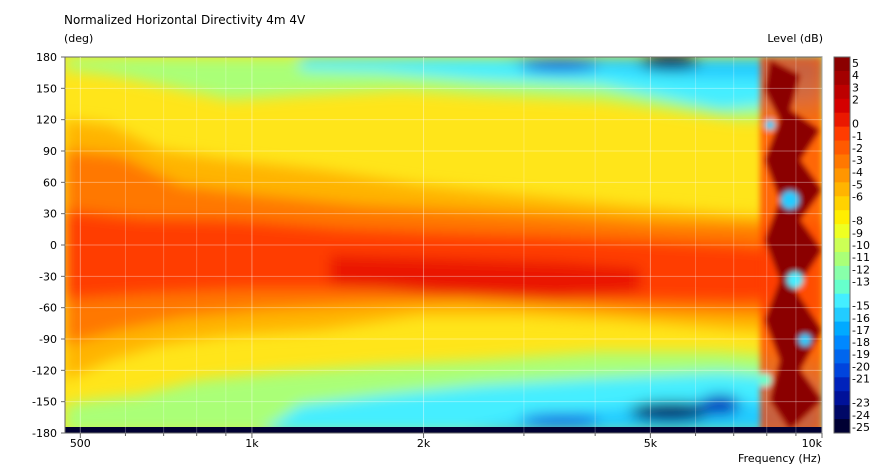 Image resolution: width=892 pixels, height=469 pixels. Describe the element at coordinates (857, 221) in the screenshot. I see `colorbar-level-label: -8` at that location.